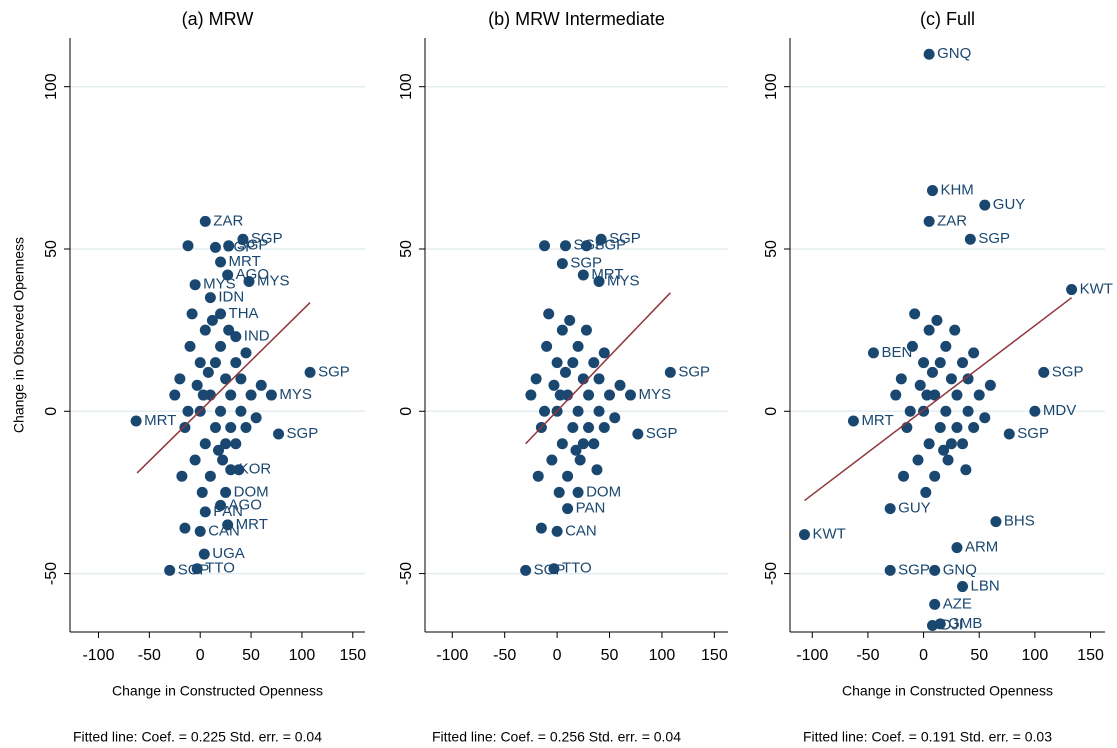 The width and height of the screenshot is (1117, 748). I want to click on y-tick-label: -50, so click(51, 573).